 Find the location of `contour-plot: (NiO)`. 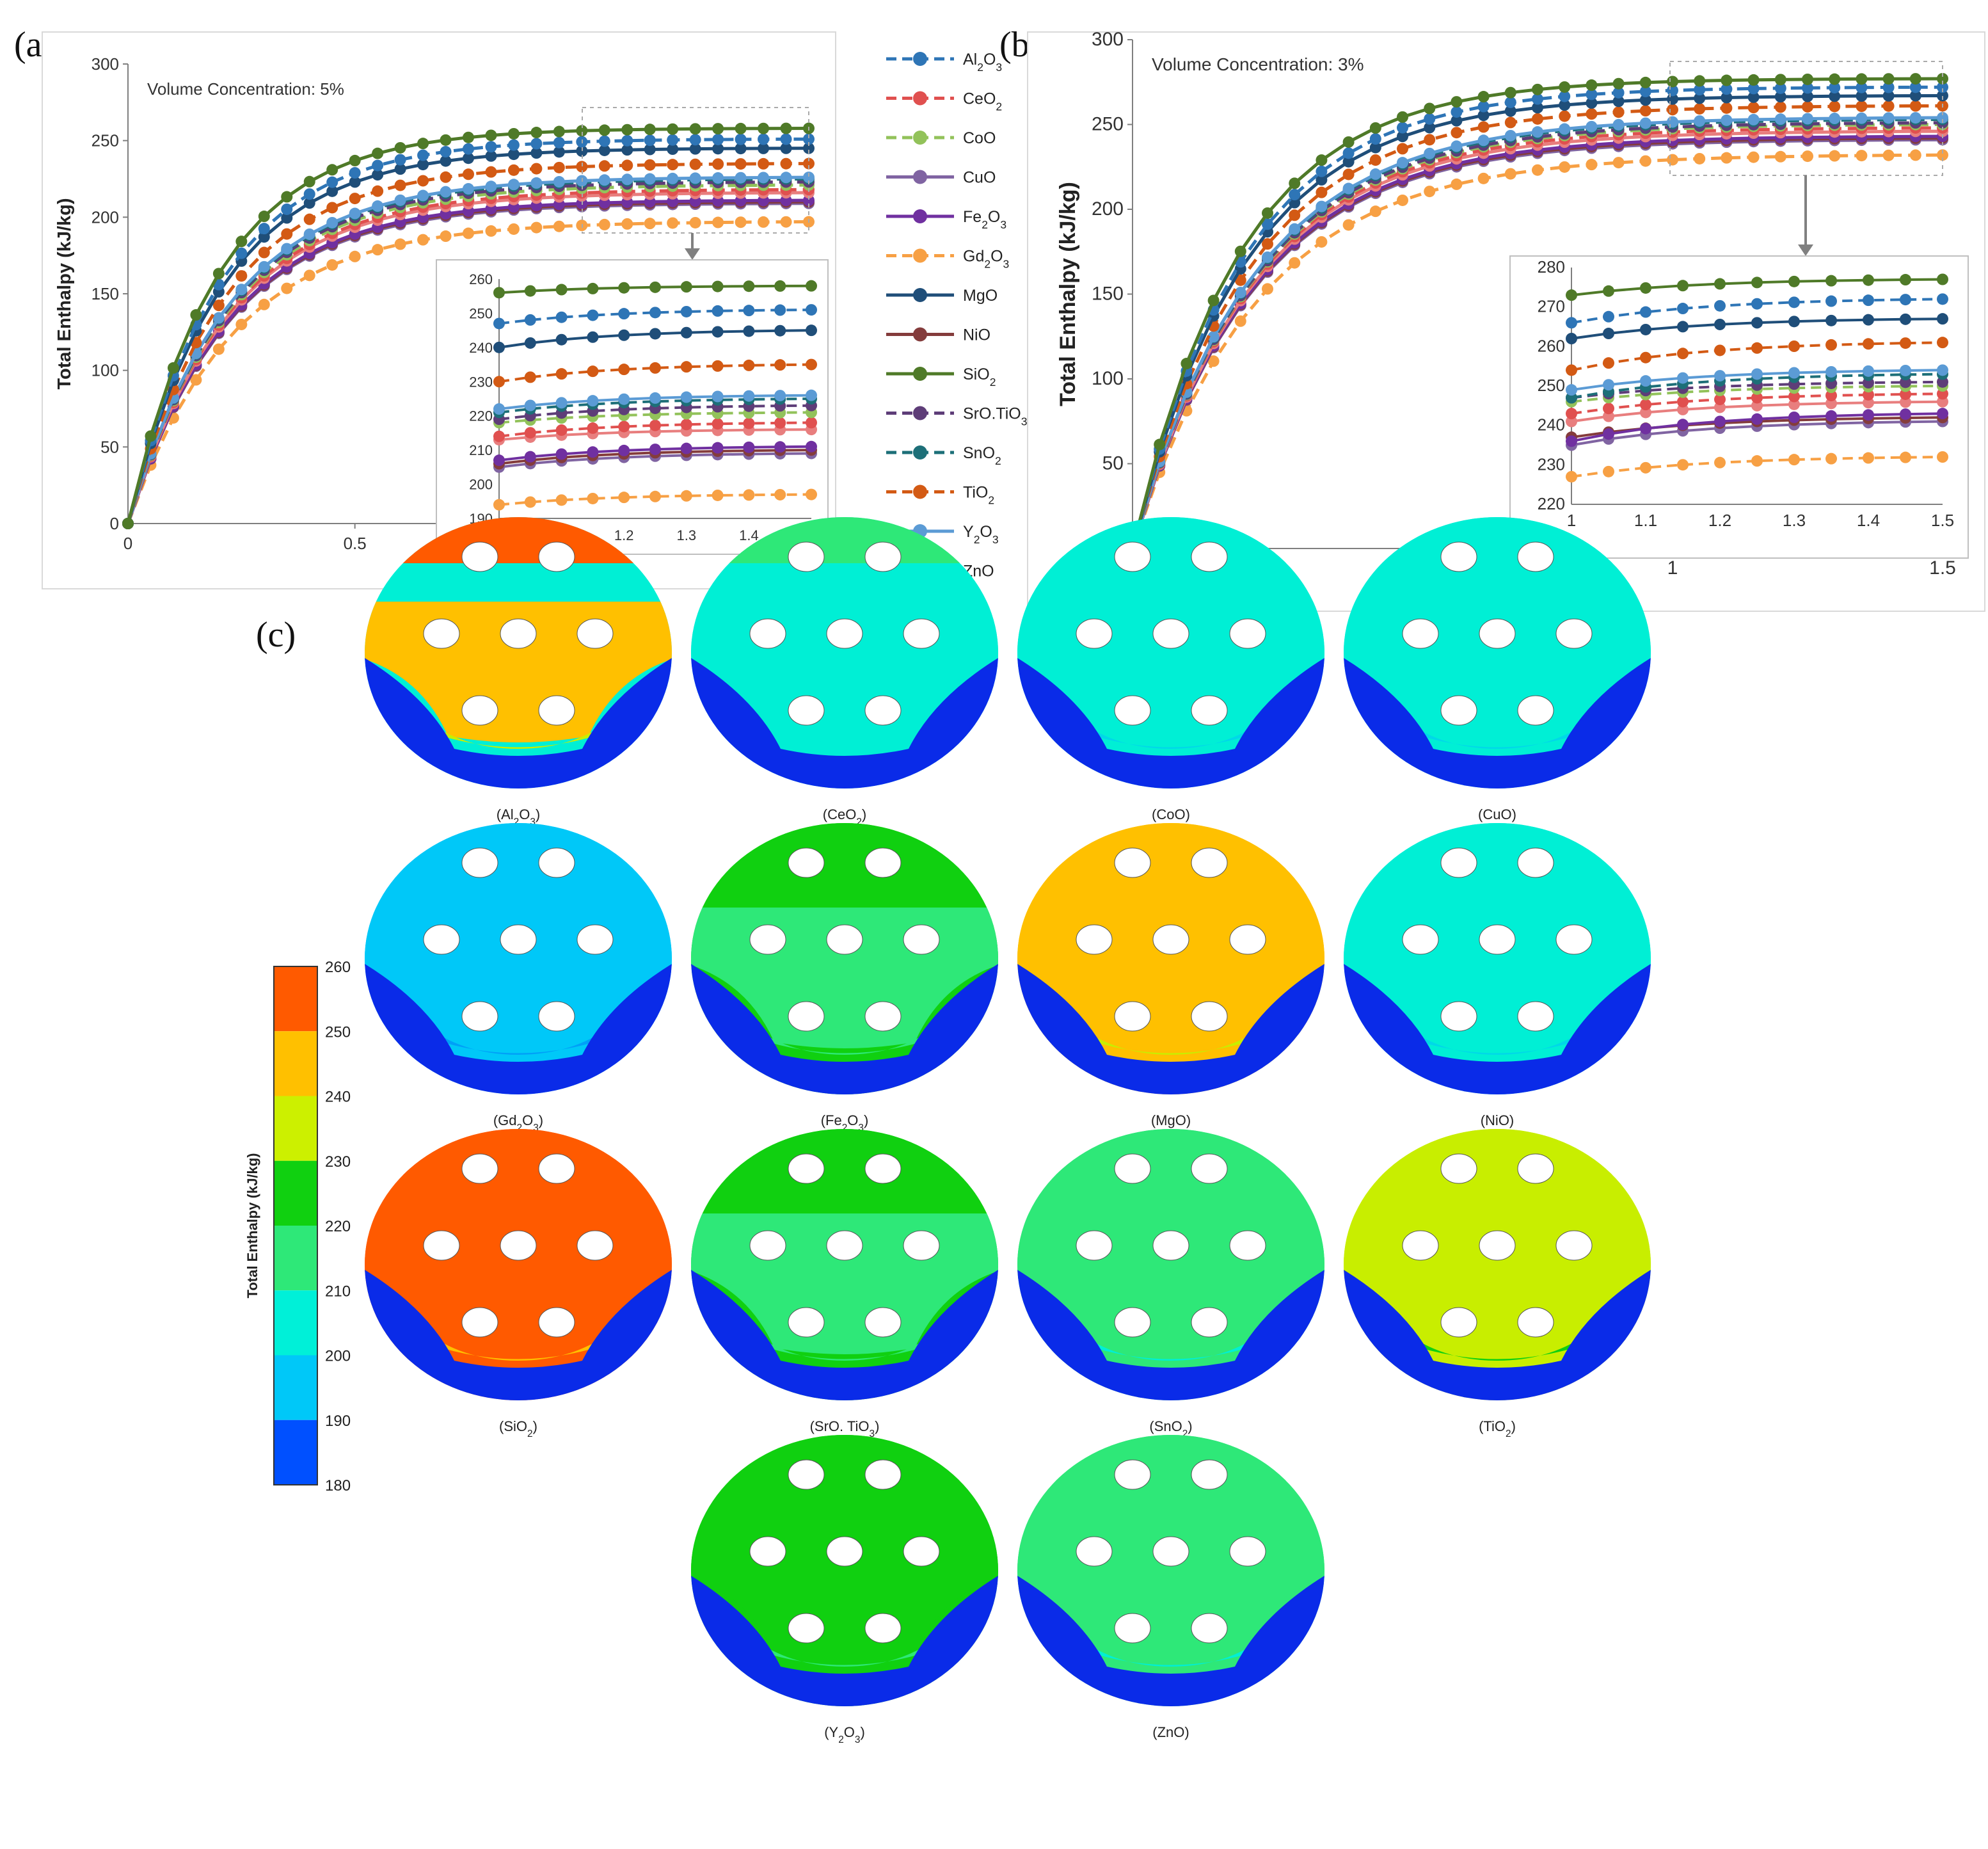

contour-plot: (NiO) is located at coordinates (1498, 975).